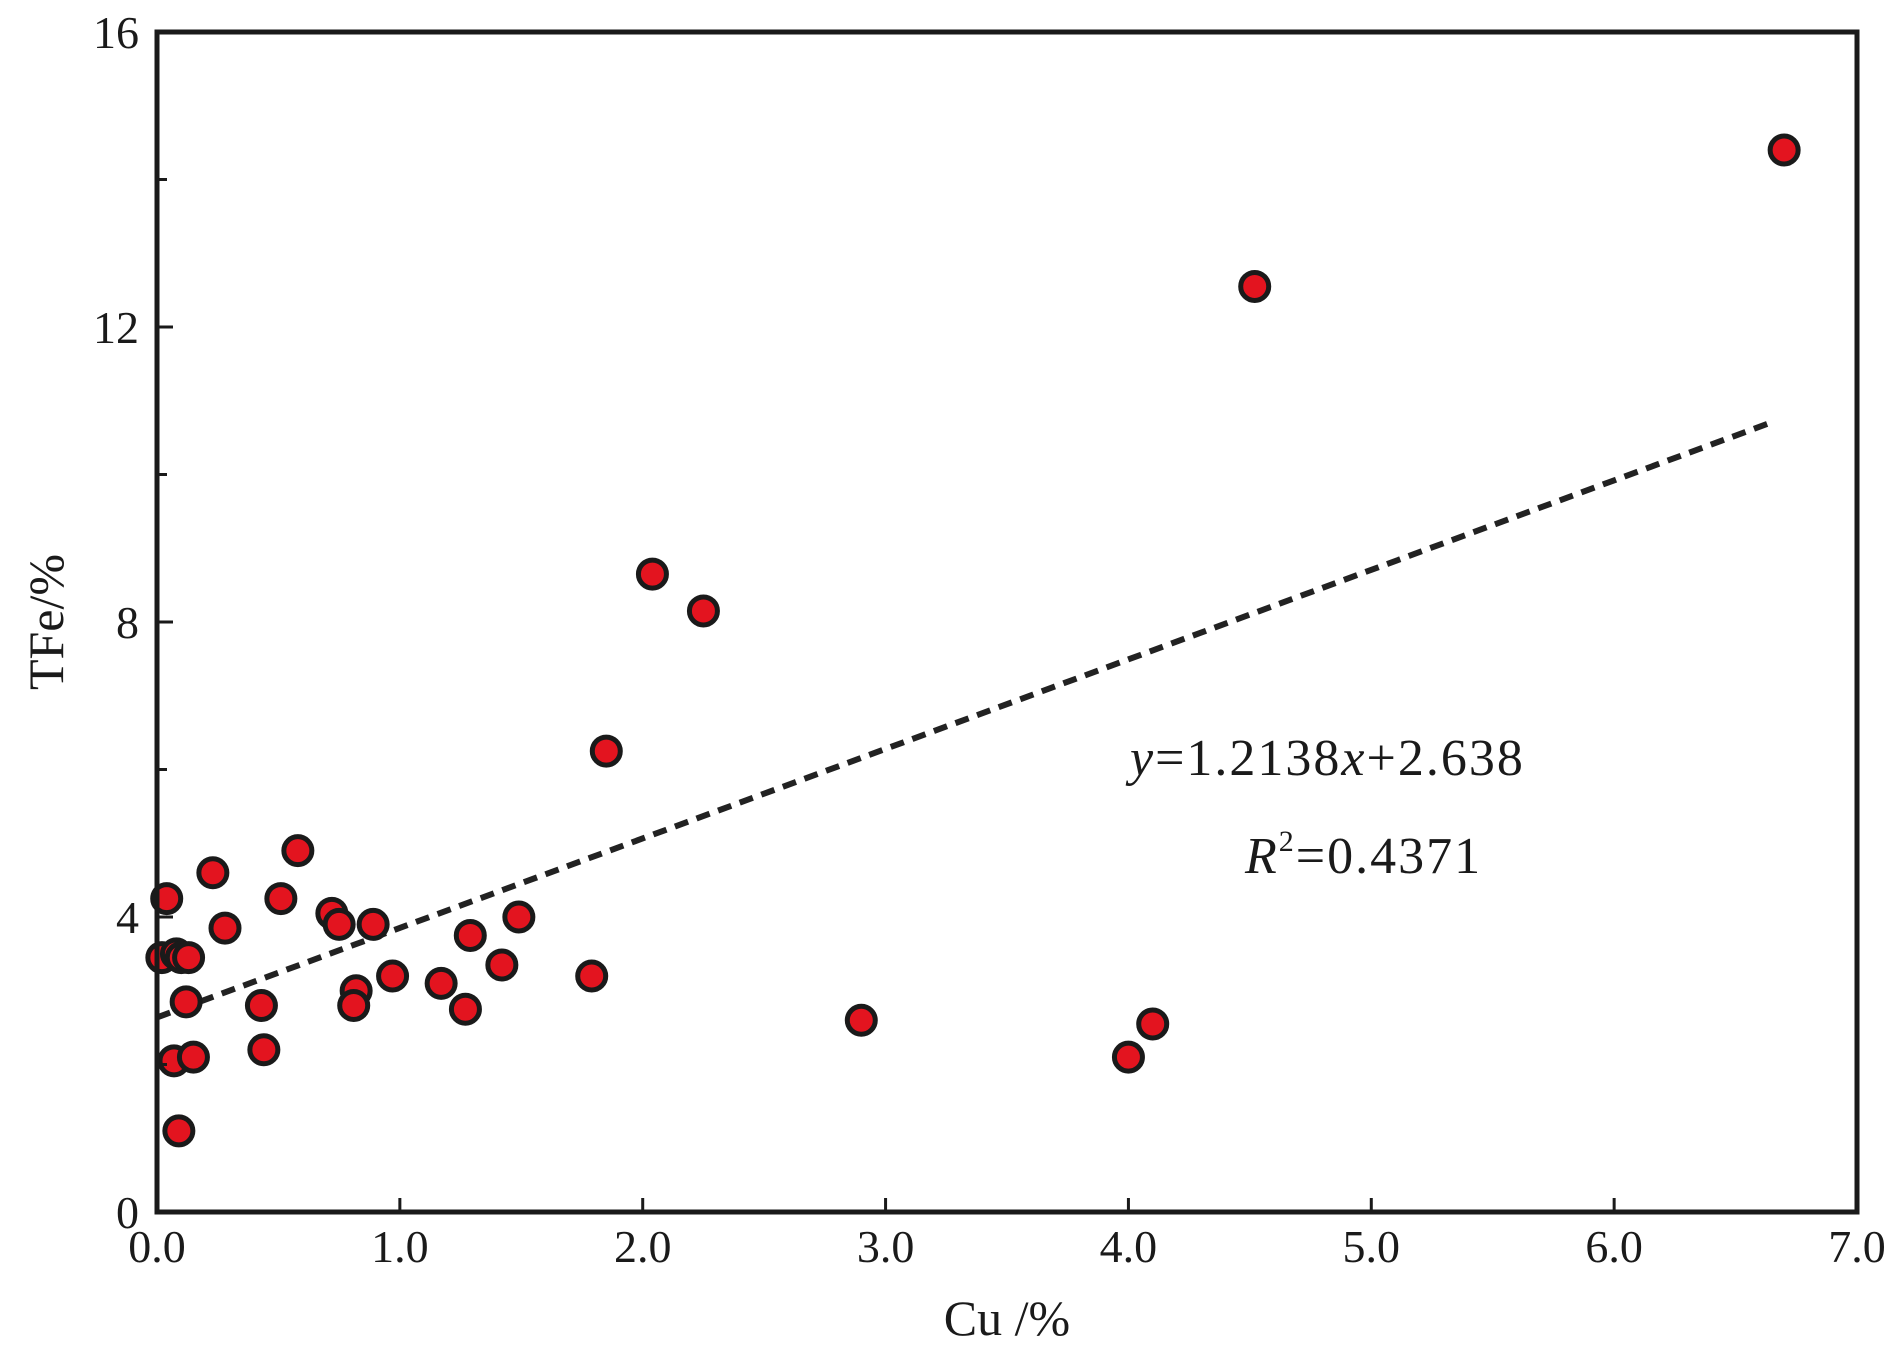 This screenshot has height=1345, width=1891. What do you see at coordinates (127, 917) in the screenshot?
I see `y-tick-label: 4` at bounding box center [127, 917].